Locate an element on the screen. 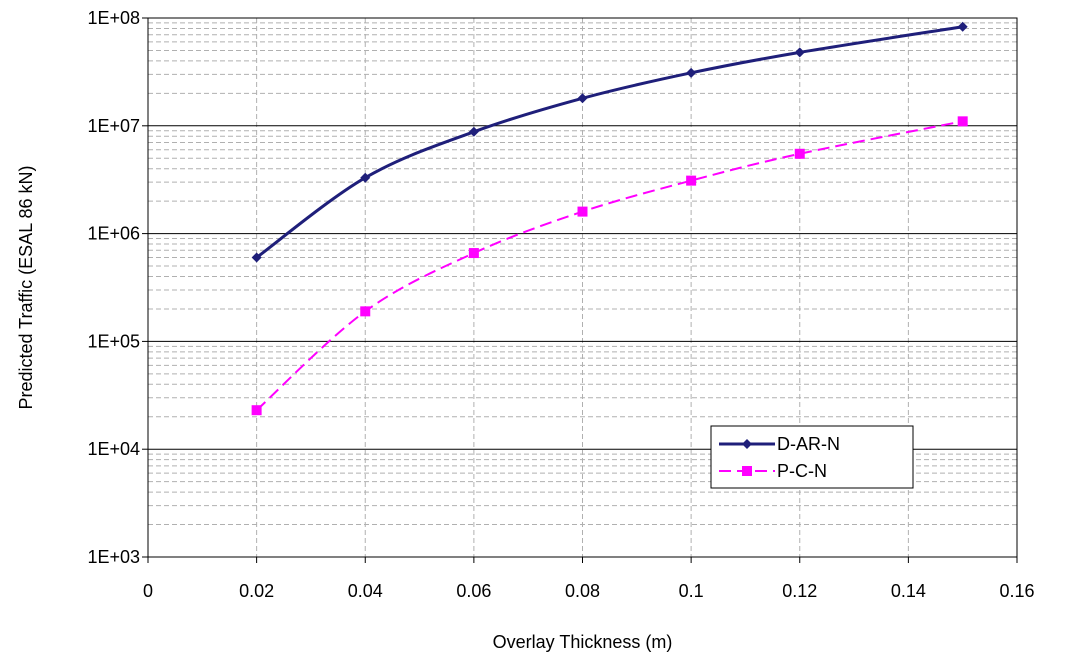 The width and height of the screenshot is (1076, 660). x-tick-label: 0.02 is located at coordinates (256, 591).